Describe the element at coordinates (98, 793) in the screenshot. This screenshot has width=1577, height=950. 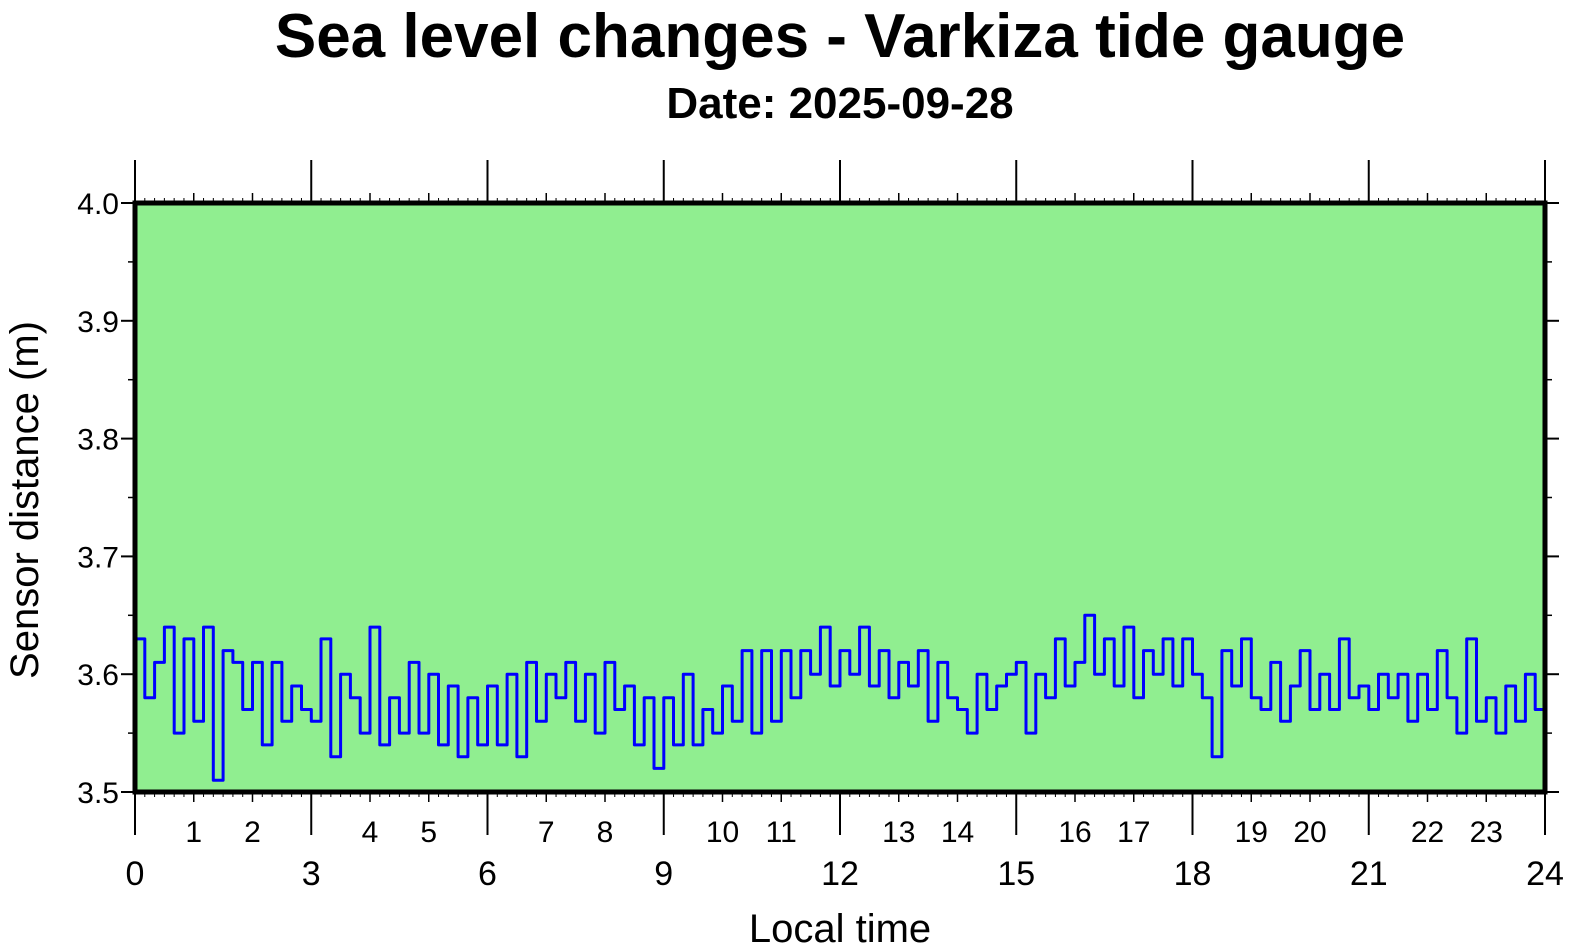
I see `y-tick-label: 3.5` at that location.